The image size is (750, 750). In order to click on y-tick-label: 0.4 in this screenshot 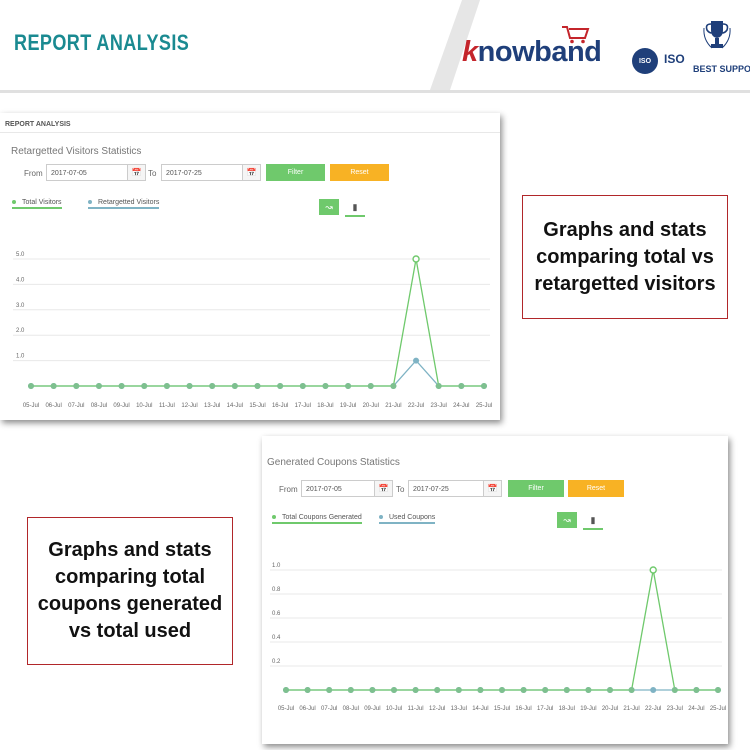, I will do `click(276, 638)`.